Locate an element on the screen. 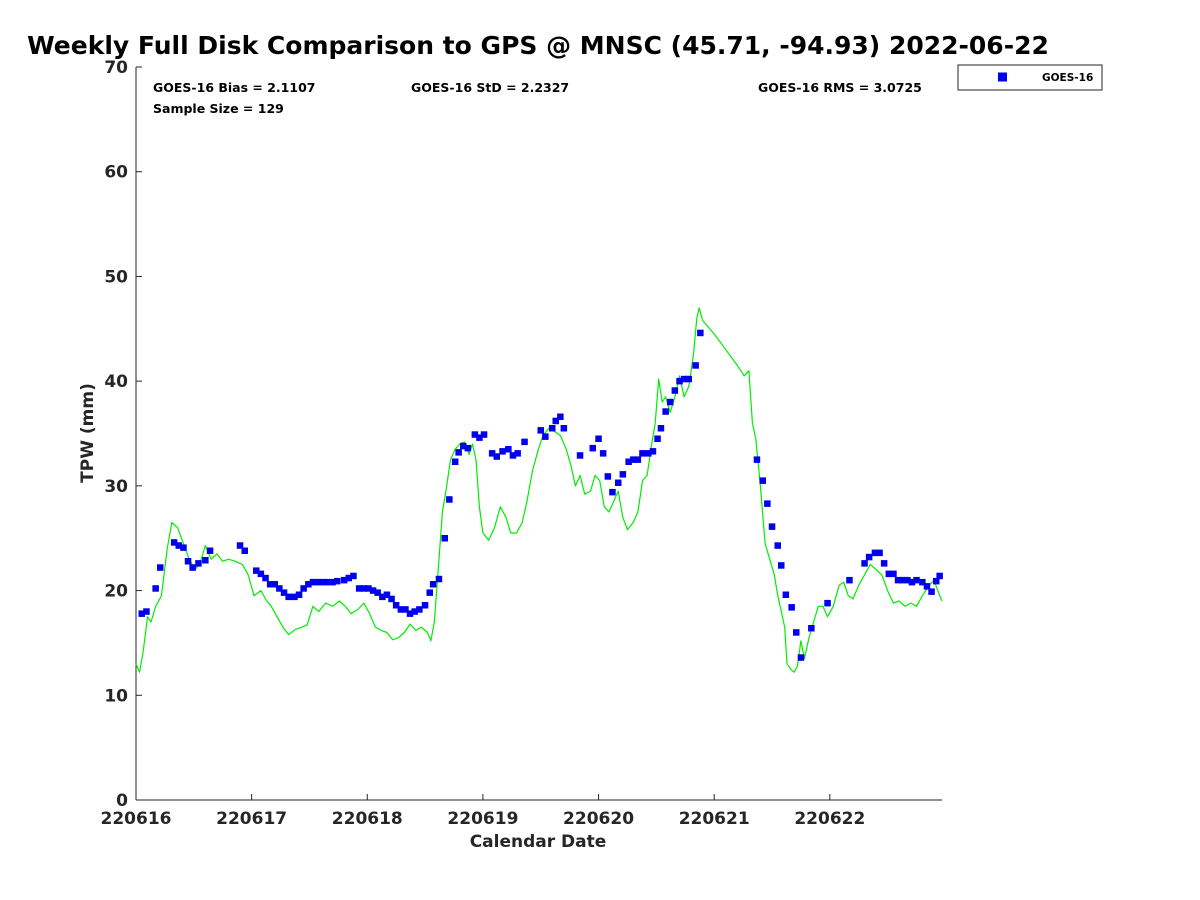  x-tick-label-220620: 220620 is located at coordinates (598, 819).